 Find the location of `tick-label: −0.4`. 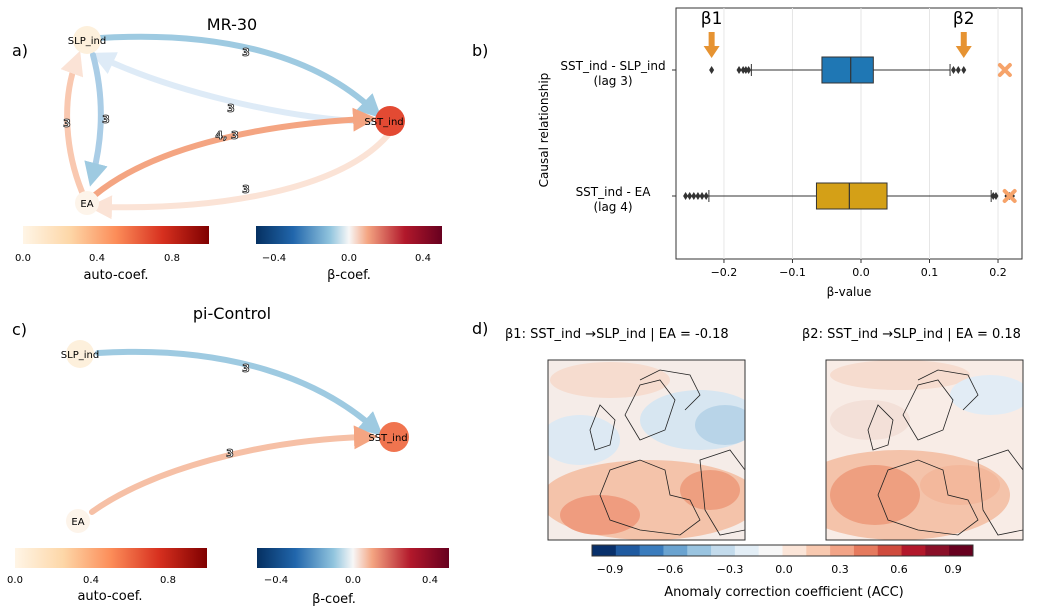

tick-label: −0.4 is located at coordinates (274, 258).